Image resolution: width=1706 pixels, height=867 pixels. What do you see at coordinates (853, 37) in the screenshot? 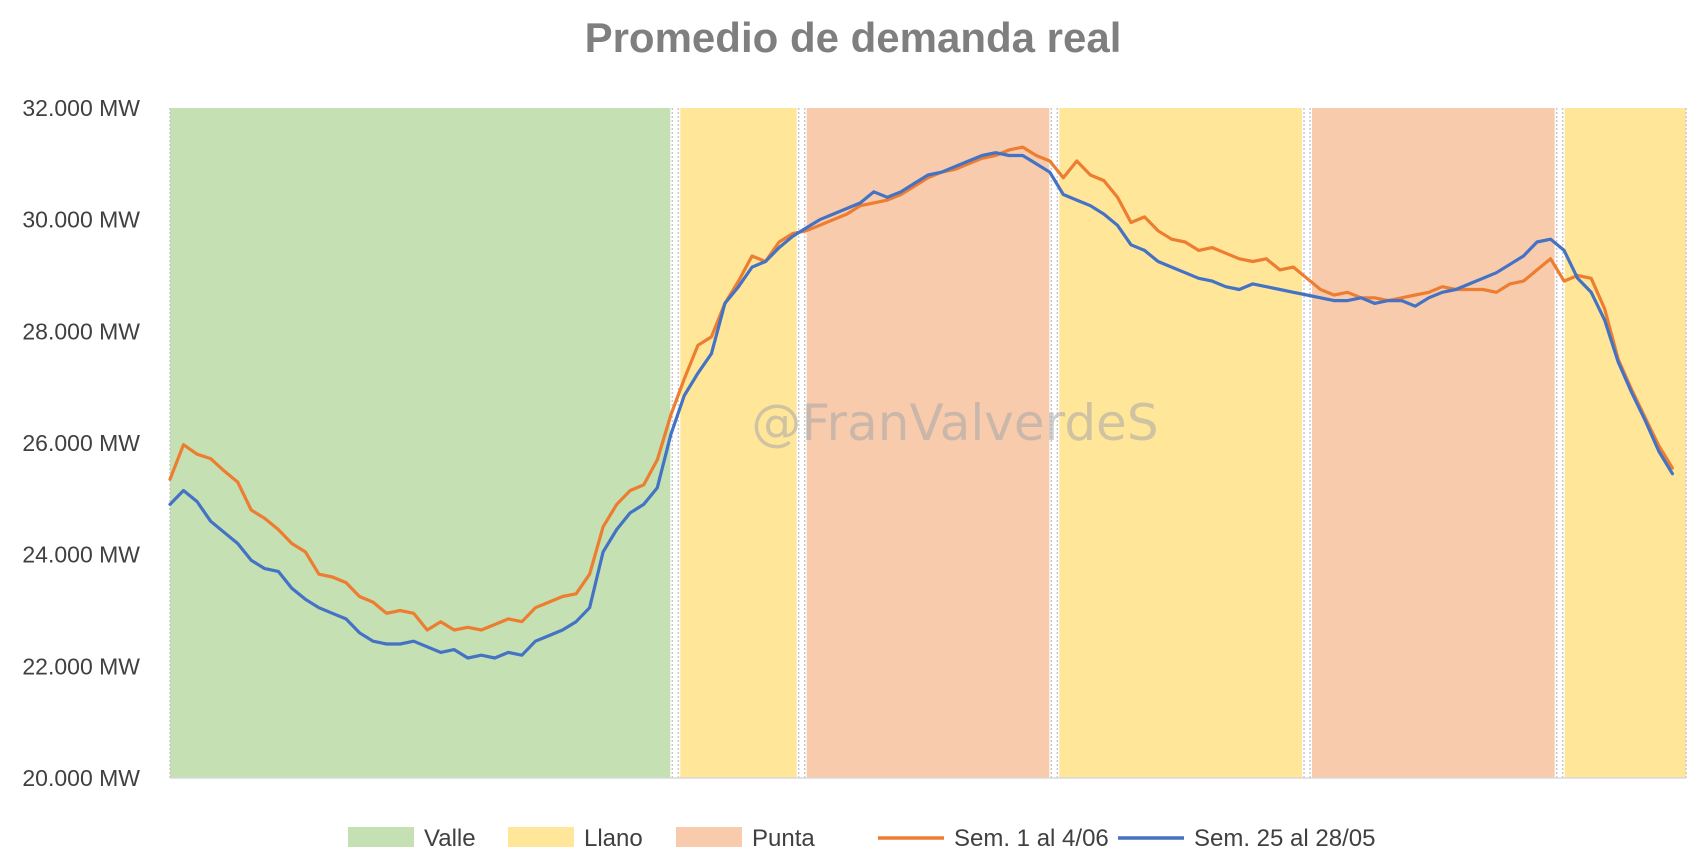
I see `chart-title: Promedio de demanda real` at bounding box center [853, 37].